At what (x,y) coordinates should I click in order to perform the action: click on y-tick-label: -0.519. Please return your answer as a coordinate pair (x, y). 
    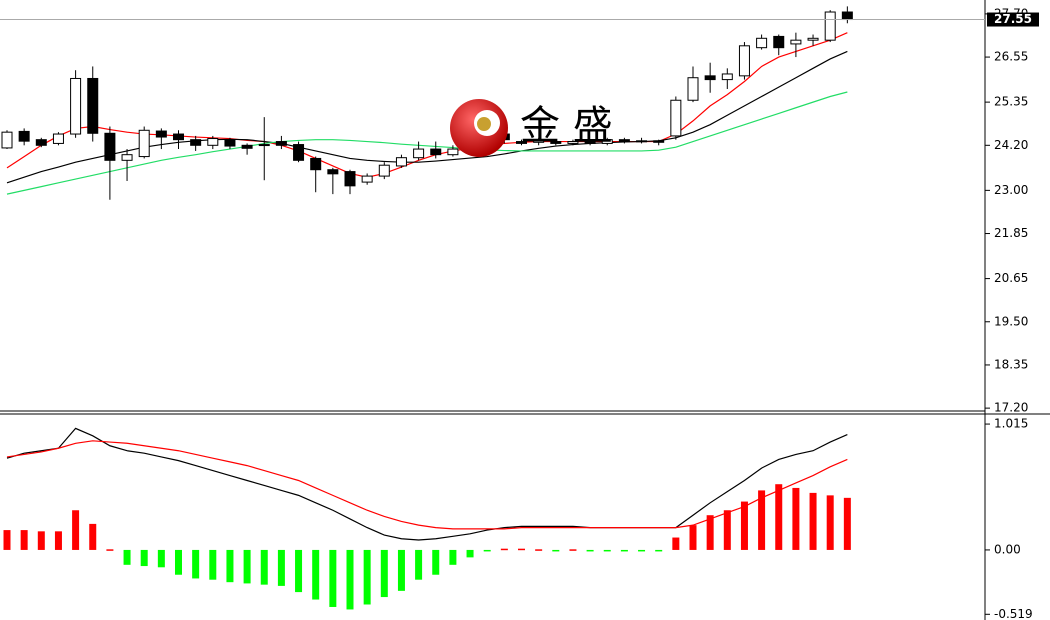
    Looking at the image, I should click on (1013, 613).